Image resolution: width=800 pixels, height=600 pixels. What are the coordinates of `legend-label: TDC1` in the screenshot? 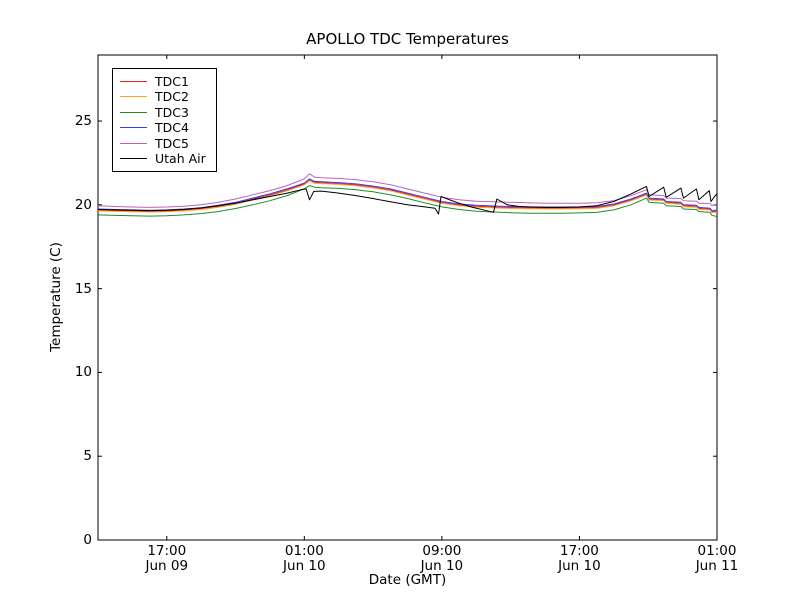 It's located at (172, 81).